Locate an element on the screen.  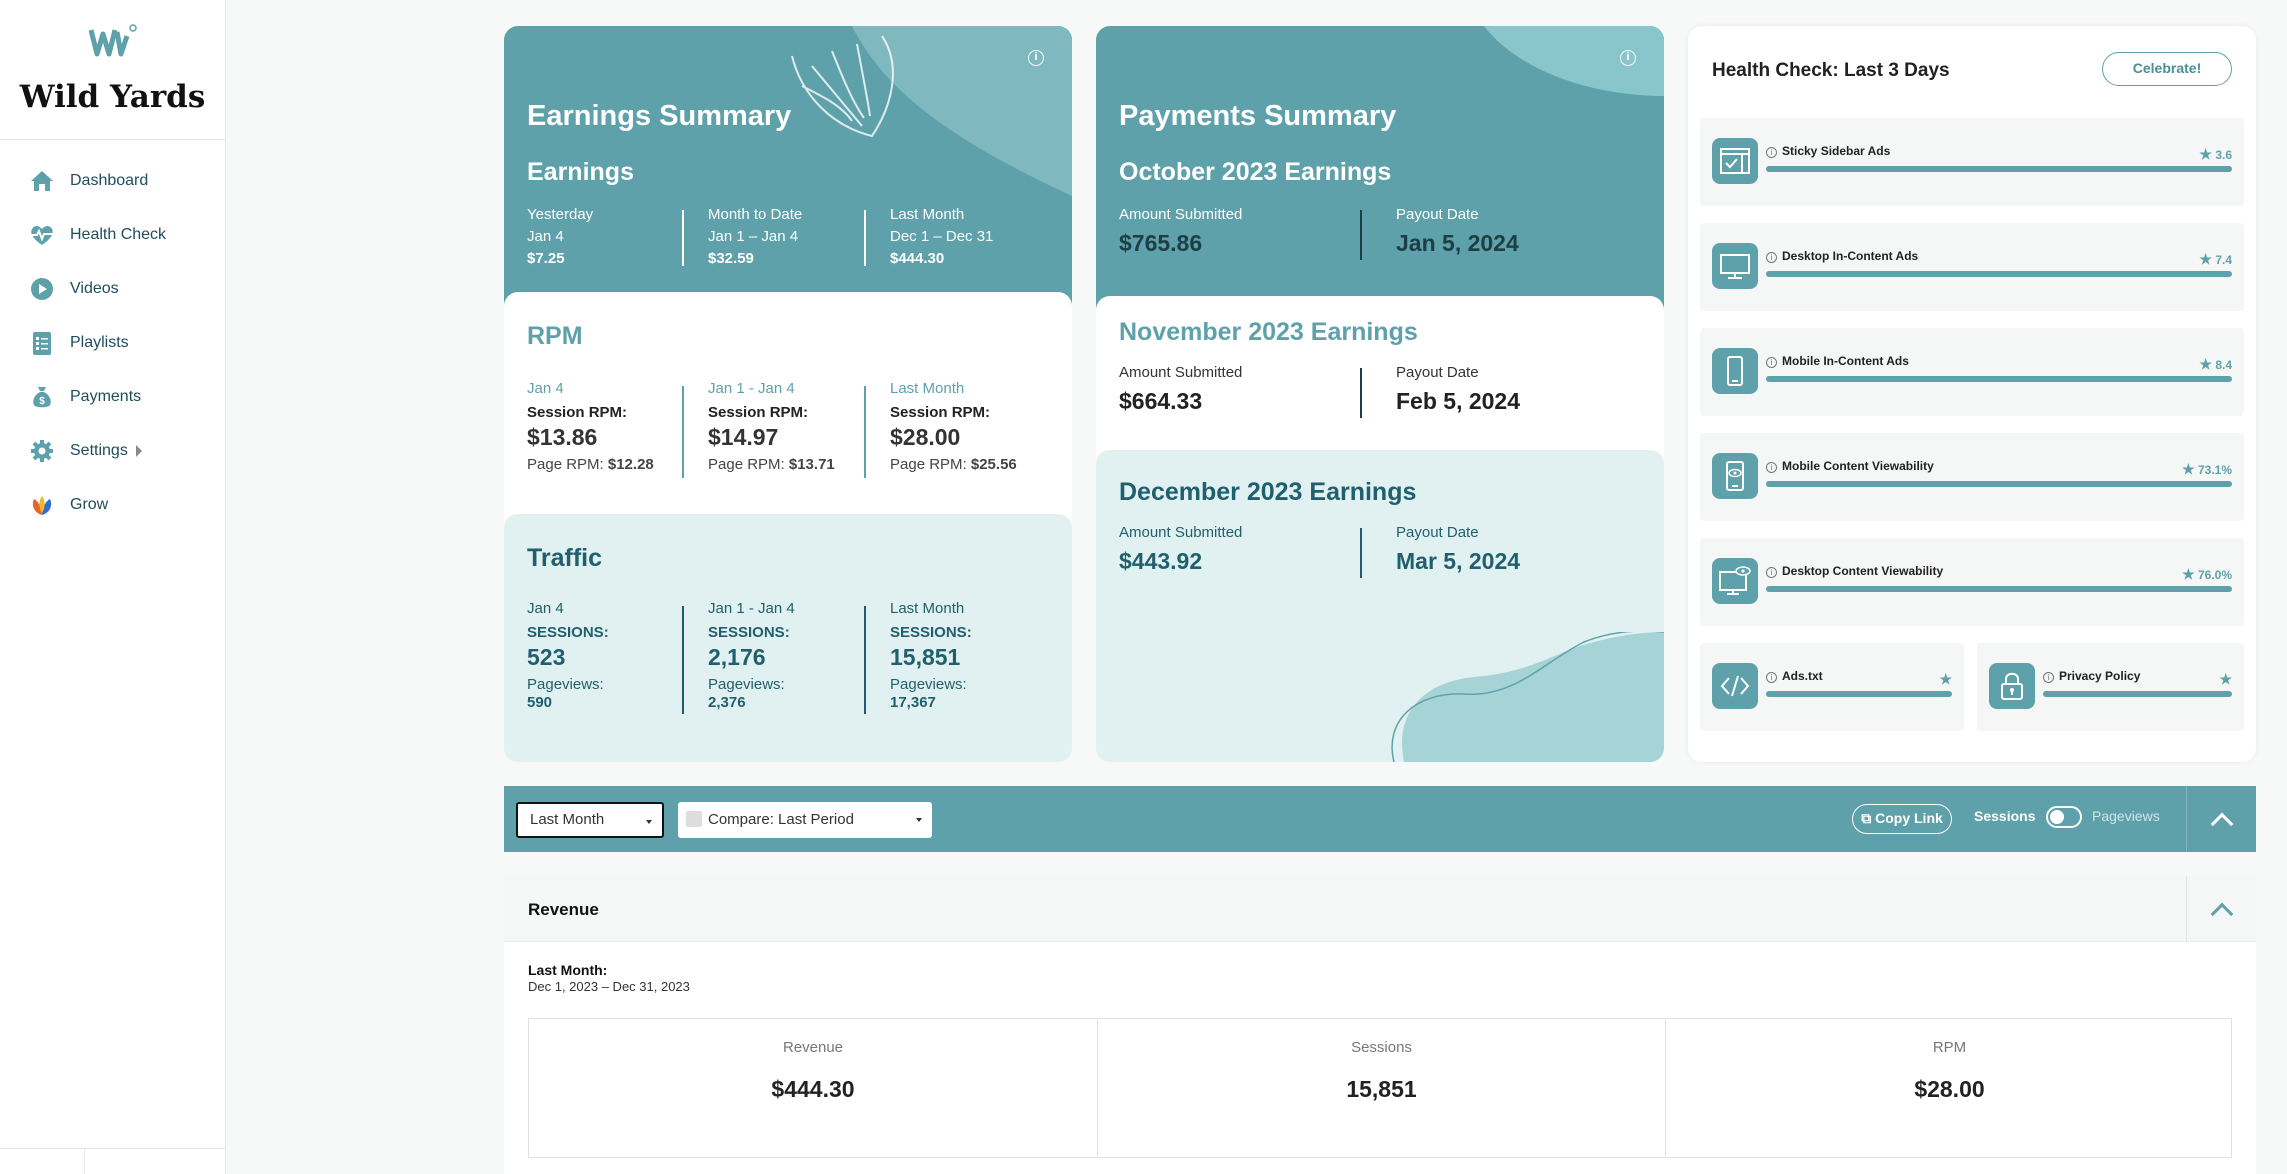
sidebar-item-dashboard: Dashboard is located at coordinates (112, 181).